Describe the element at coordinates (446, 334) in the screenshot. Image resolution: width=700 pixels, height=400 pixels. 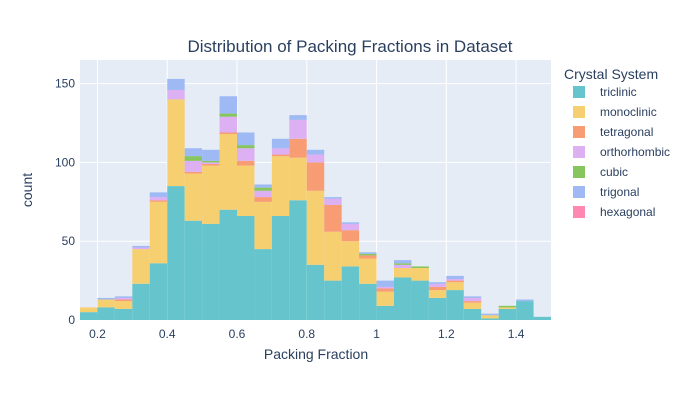
I see `x-tick-label: 1.2` at that location.